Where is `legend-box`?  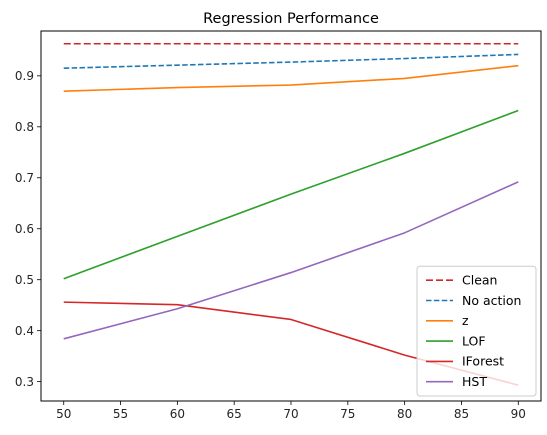 legend-box is located at coordinates (476, 331).